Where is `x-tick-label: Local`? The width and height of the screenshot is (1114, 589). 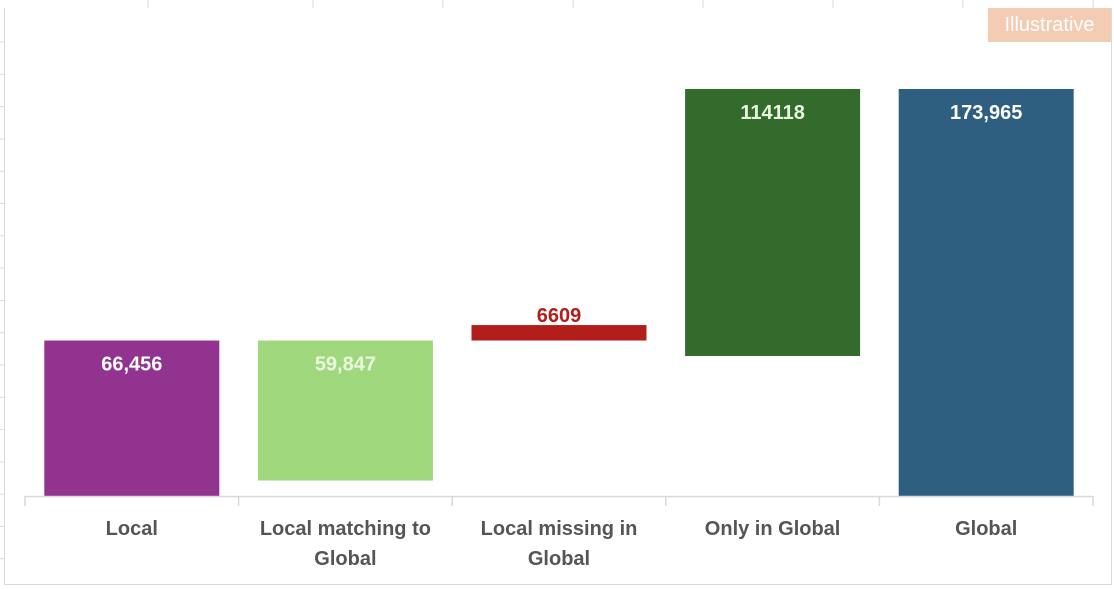 x-tick-label: Local is located at coordinates (132, 529).